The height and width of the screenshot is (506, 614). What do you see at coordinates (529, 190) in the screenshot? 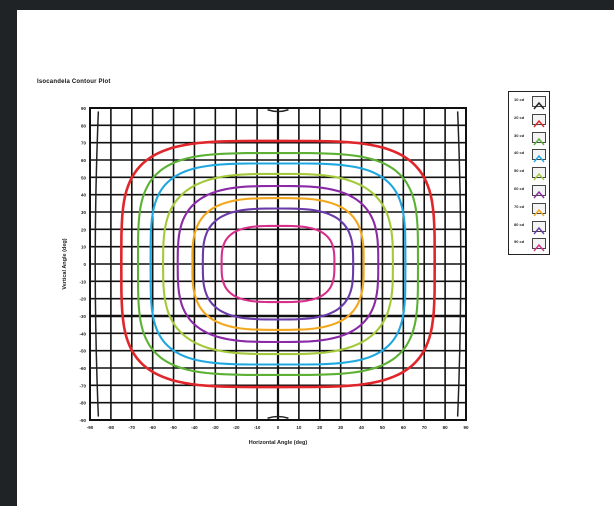
I see `legend-item: 60 cd` at bounding box center [529, 190].